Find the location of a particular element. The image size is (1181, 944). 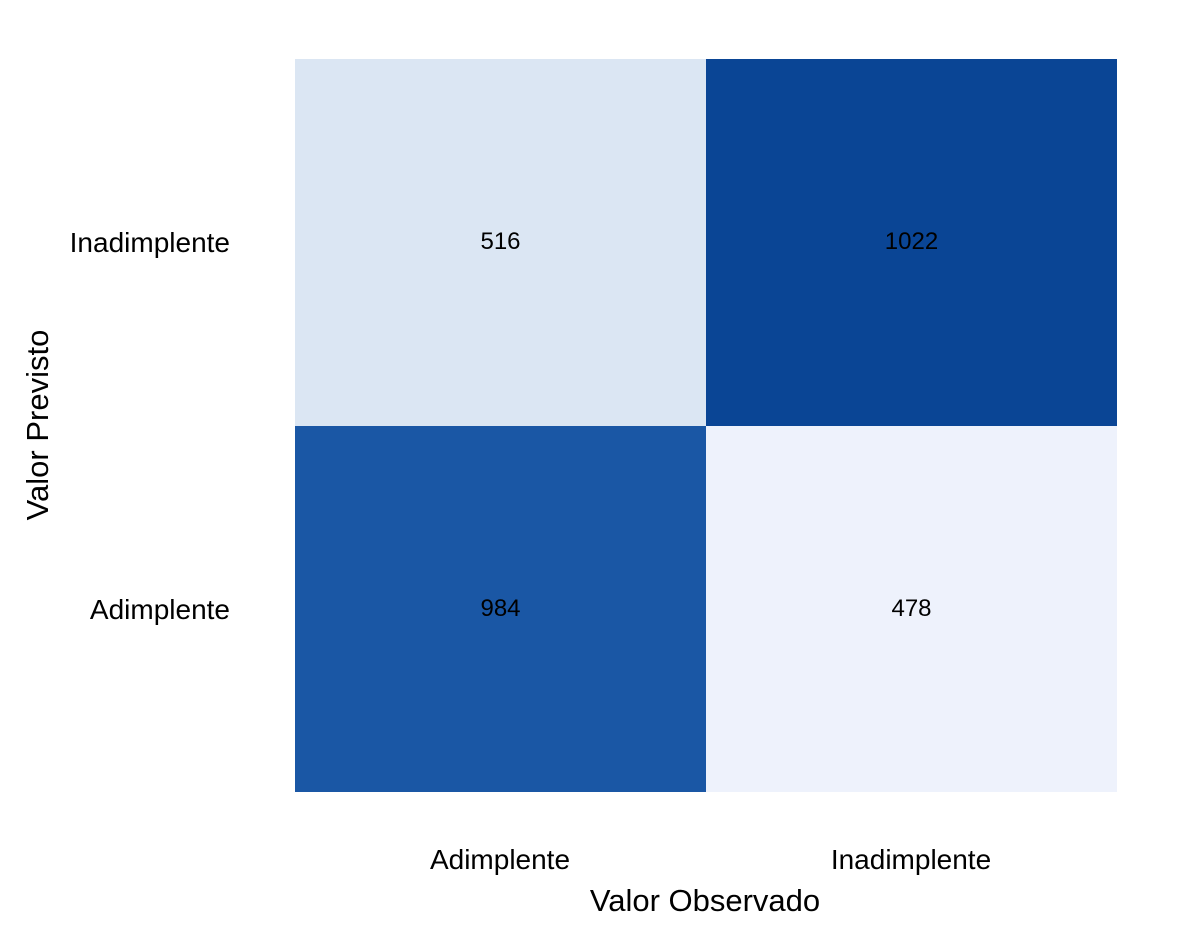

x-axis-title: Valor Observado is located at coordinates (705, 900).